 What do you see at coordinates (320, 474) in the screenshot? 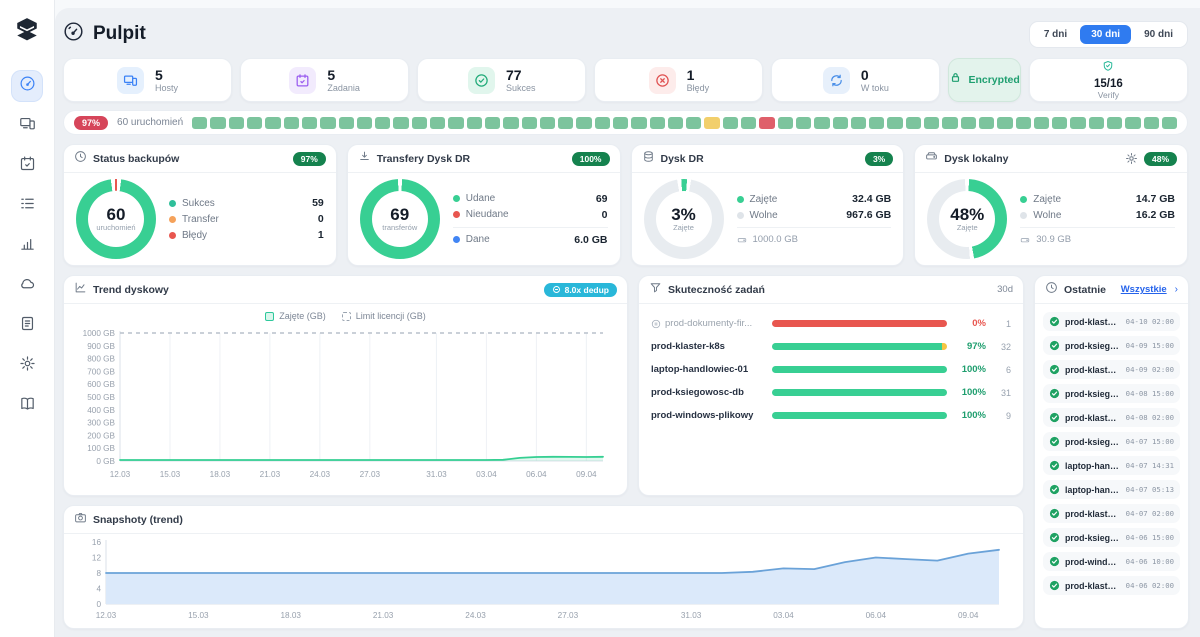
I see `svg-text: 24.03` at bounding box center [320, 474].